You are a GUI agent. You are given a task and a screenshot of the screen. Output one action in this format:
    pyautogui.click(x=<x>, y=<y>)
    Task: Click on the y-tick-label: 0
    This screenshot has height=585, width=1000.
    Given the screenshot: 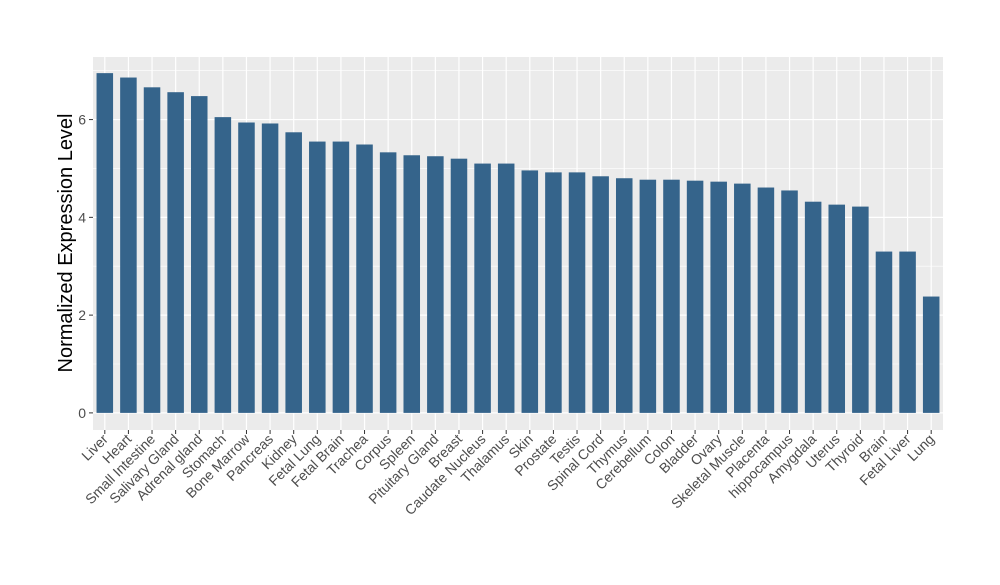 What is the action you would take?
    pyautogui.click(x=82, y=413)
    